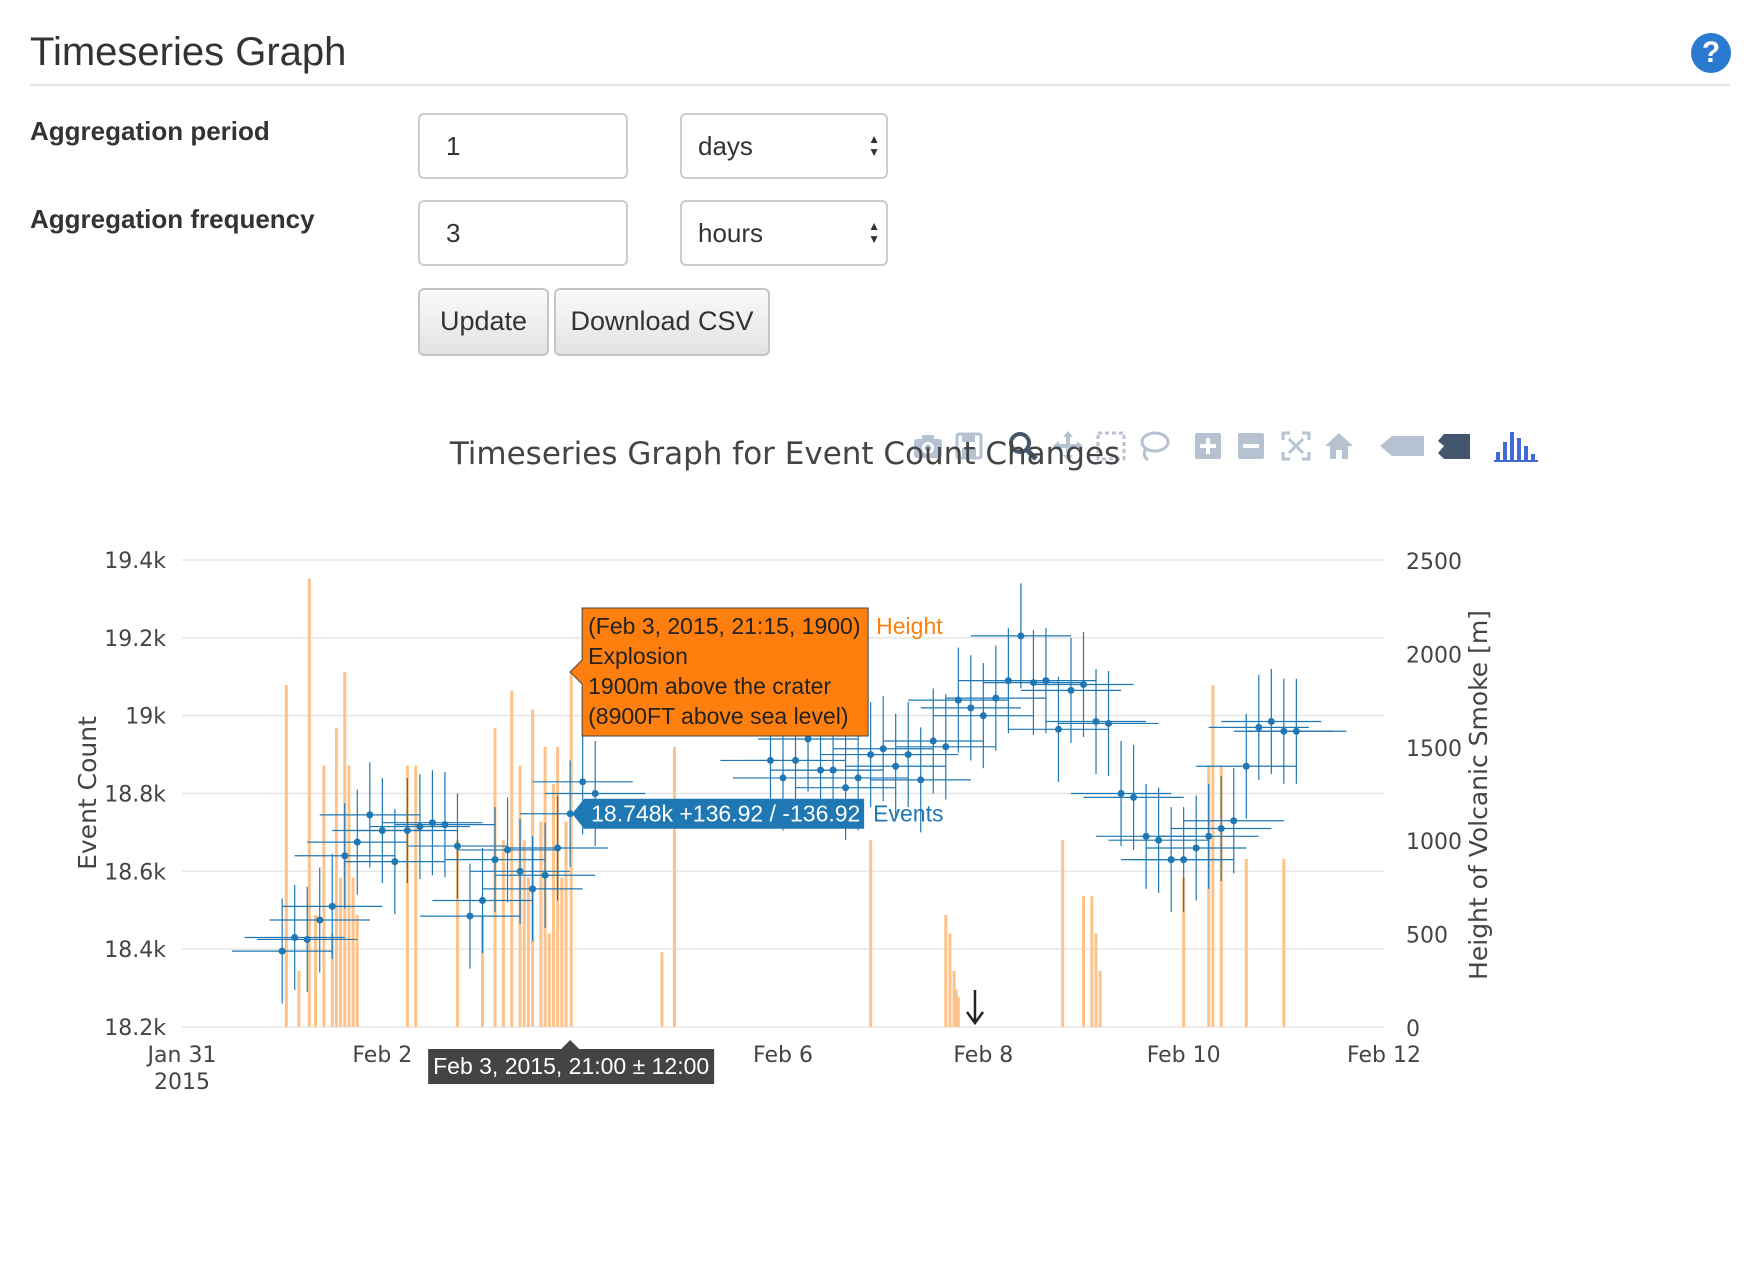 The height and width of the screenshot is (1264, 1754). What do you see at coordinates (1296, 446) in the screenshot?
I see `autoscale-icon` at bounding box center [1296, 446].